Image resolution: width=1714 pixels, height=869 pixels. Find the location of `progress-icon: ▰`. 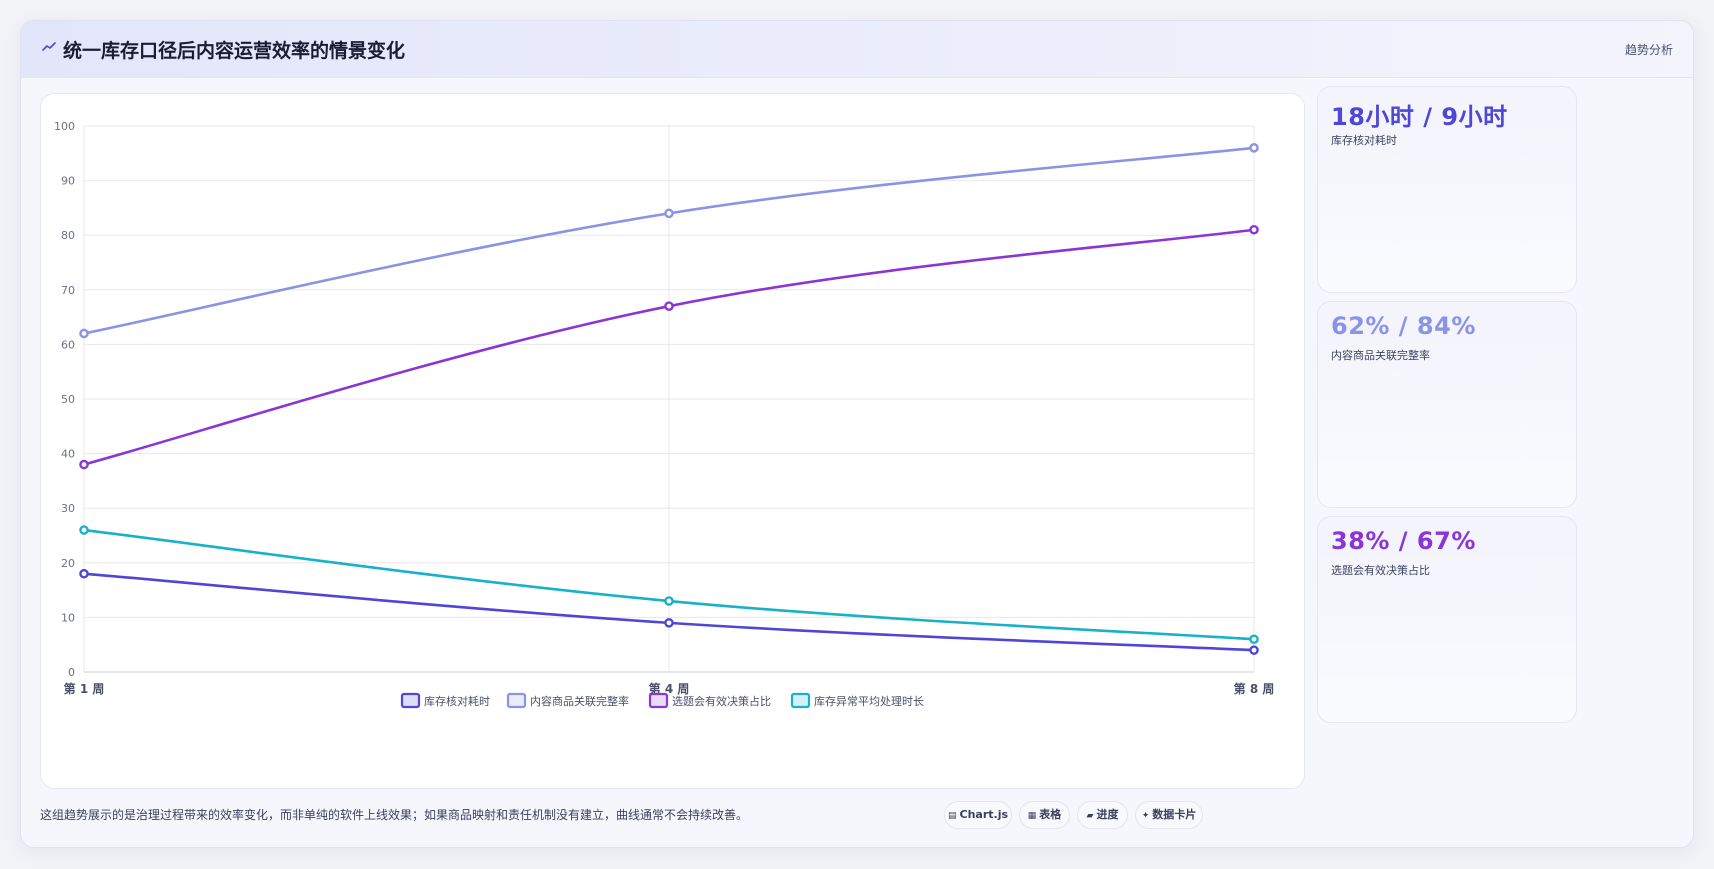

progress-icon: ▰ is located at coordinates (1090, 816).